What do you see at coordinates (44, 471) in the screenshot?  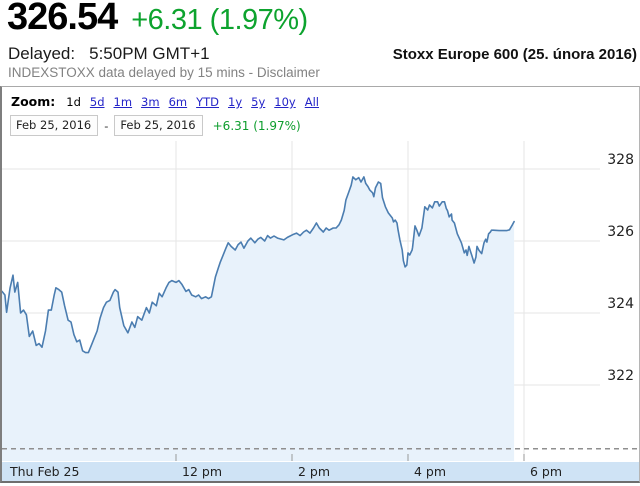 I see `x-axis-start-label: Thu Feb 25` at bounding box center [44, 471].